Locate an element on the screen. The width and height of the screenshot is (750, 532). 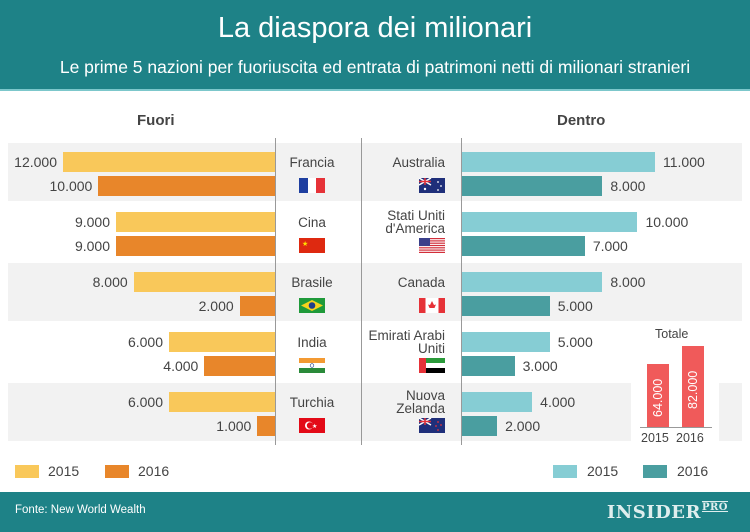
value-label-fuori-2016: 9.000 is located at coordinates (92, 246).